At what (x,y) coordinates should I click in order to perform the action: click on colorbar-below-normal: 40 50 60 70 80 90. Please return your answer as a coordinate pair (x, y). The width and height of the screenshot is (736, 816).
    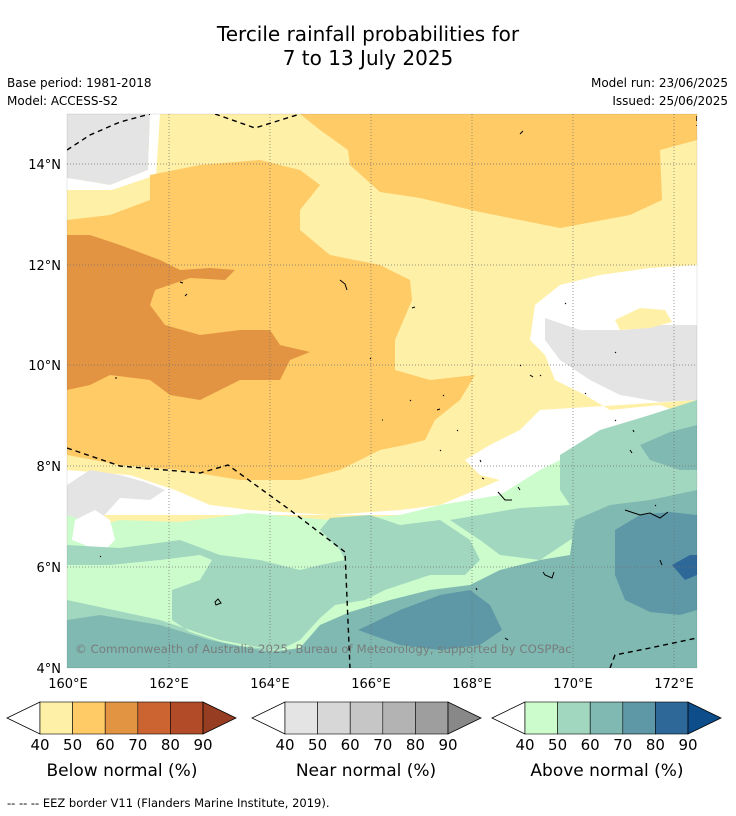
    Looking at the image, I should click on (121, 727).